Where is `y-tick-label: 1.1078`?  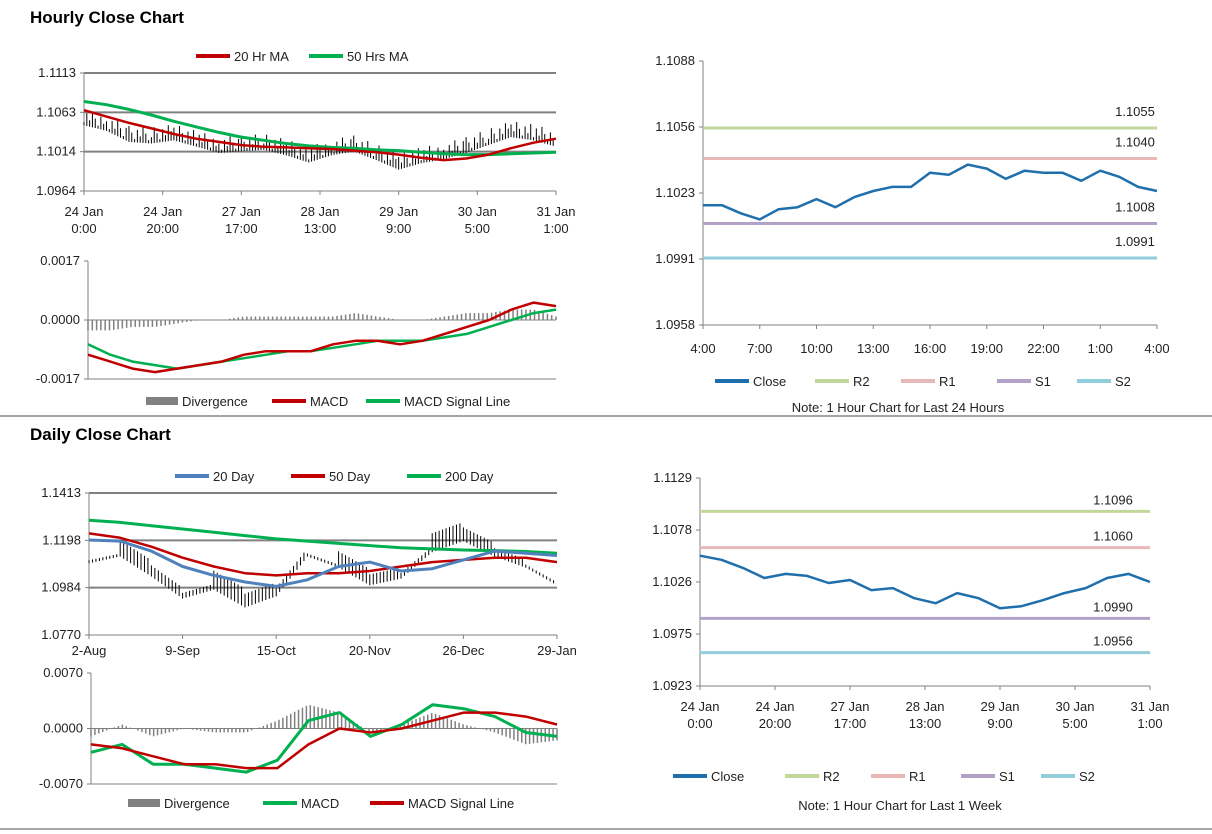 y-tick-label: 1.1078 is located at coordinates (672, 529).